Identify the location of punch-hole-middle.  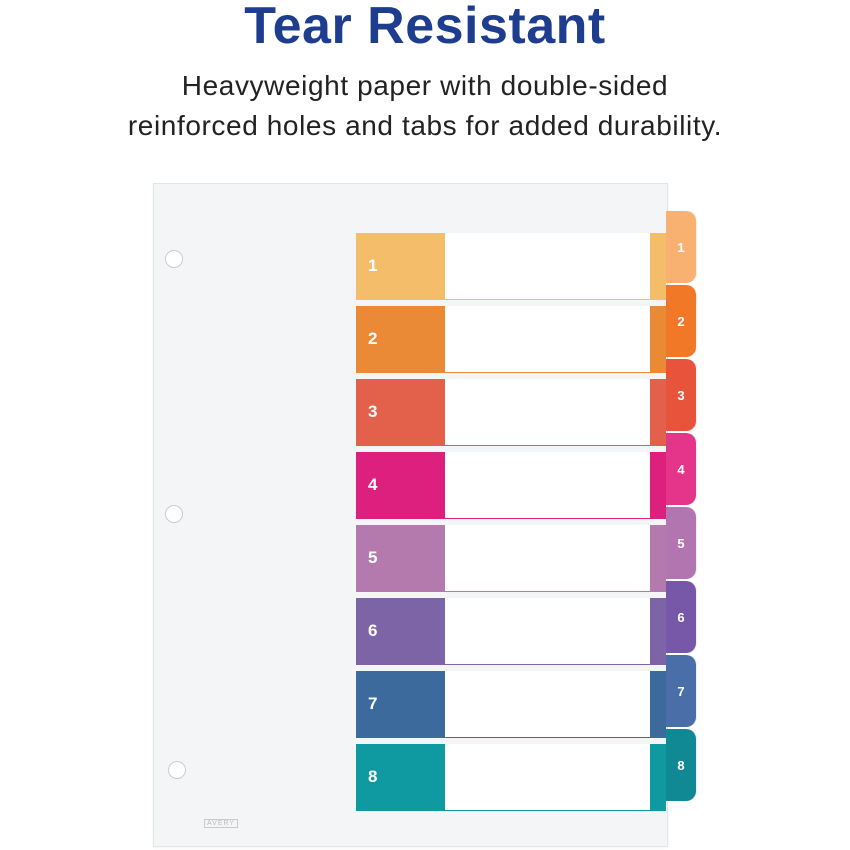
(174, 514).